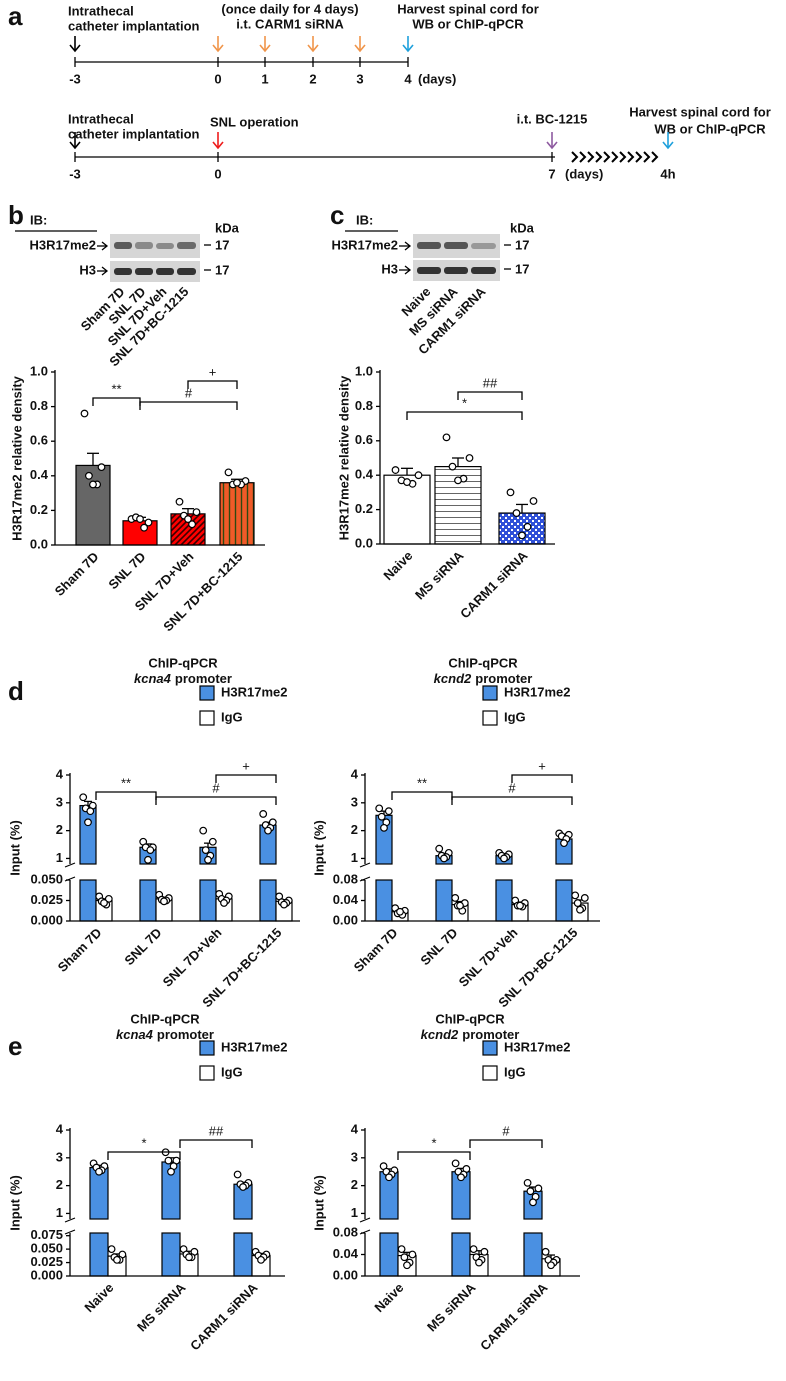 Image resolution: width=786 pixels, height=1381 pixels. What do you see at coordinates (105, 271) in the screenshot?
I see `blot-arrow-head` at bounding box center [105, 271].